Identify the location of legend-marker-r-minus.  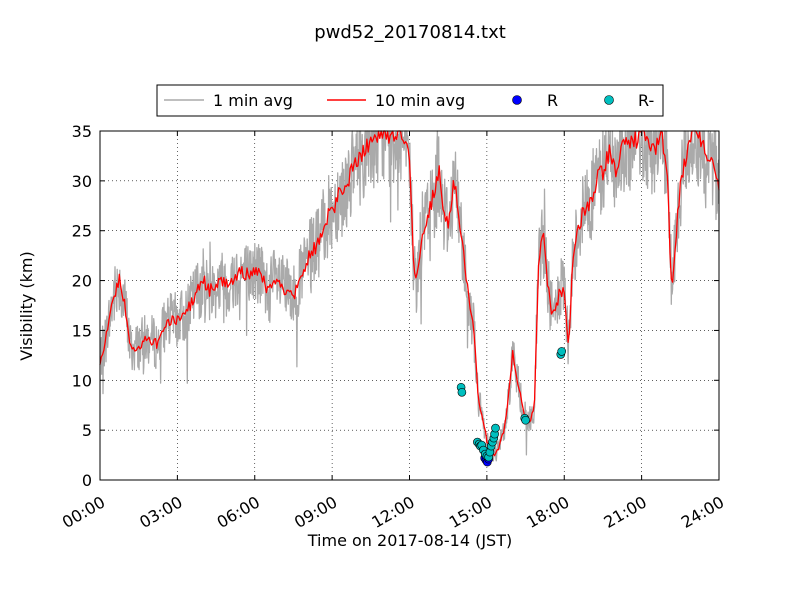
(609, 100).